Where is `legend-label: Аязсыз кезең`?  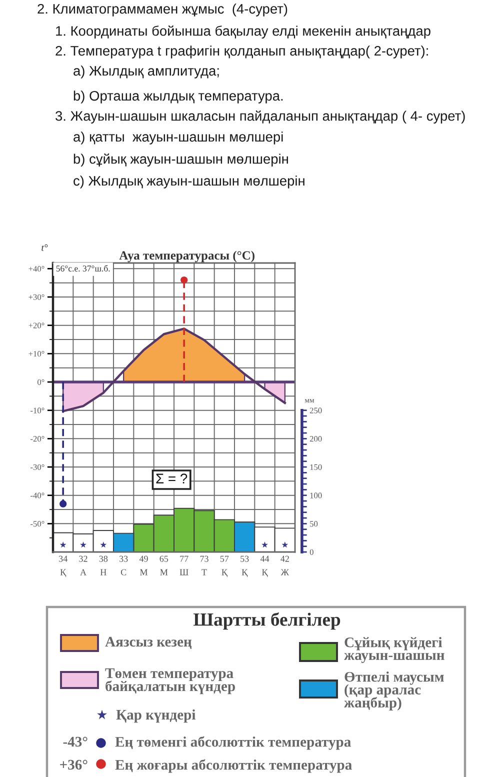
legend-label: Аязсыз кезең is located at coordinates (148, 643).